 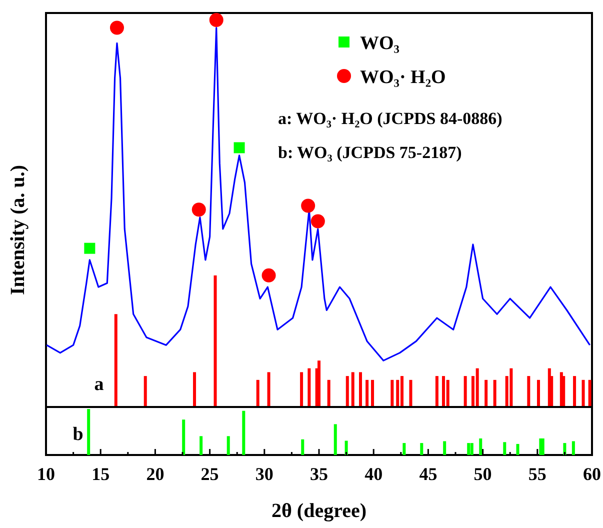 I want to click on x-tick-label: 40, so click(x=373, y=474).